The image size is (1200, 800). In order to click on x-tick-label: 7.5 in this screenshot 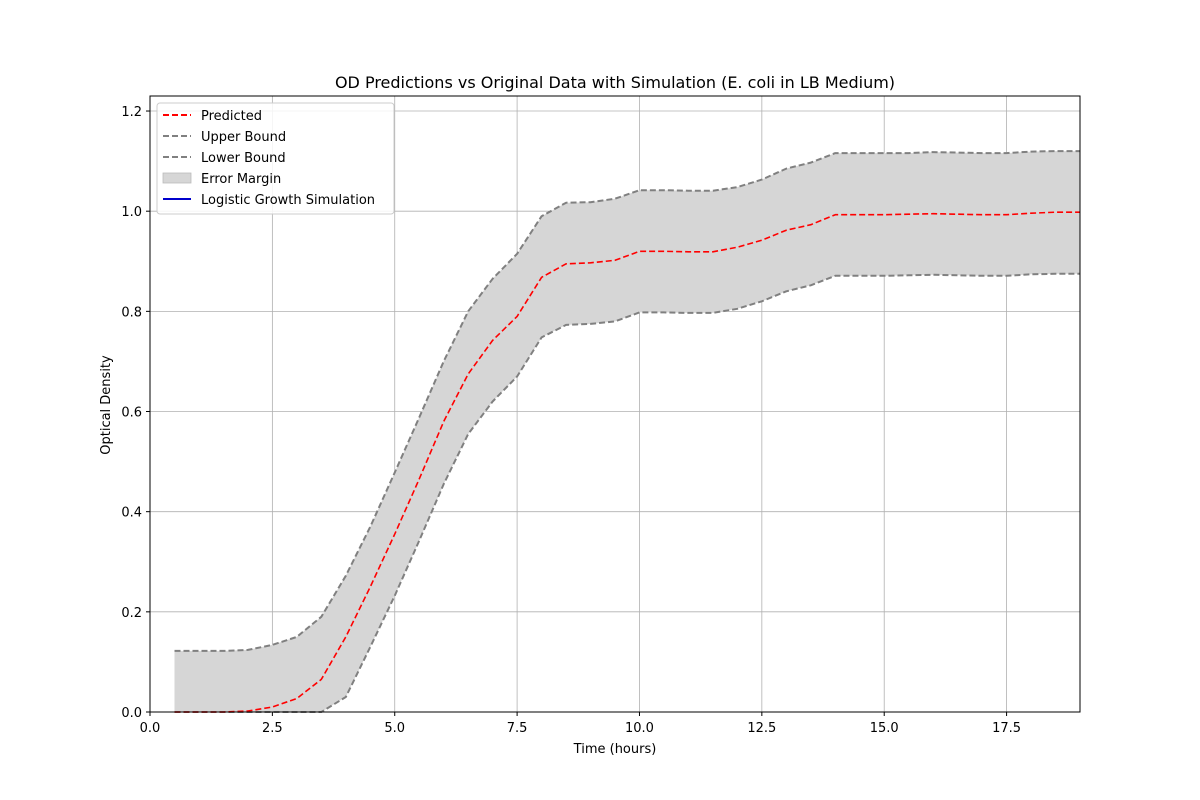, I will do `click(517, 728)`.